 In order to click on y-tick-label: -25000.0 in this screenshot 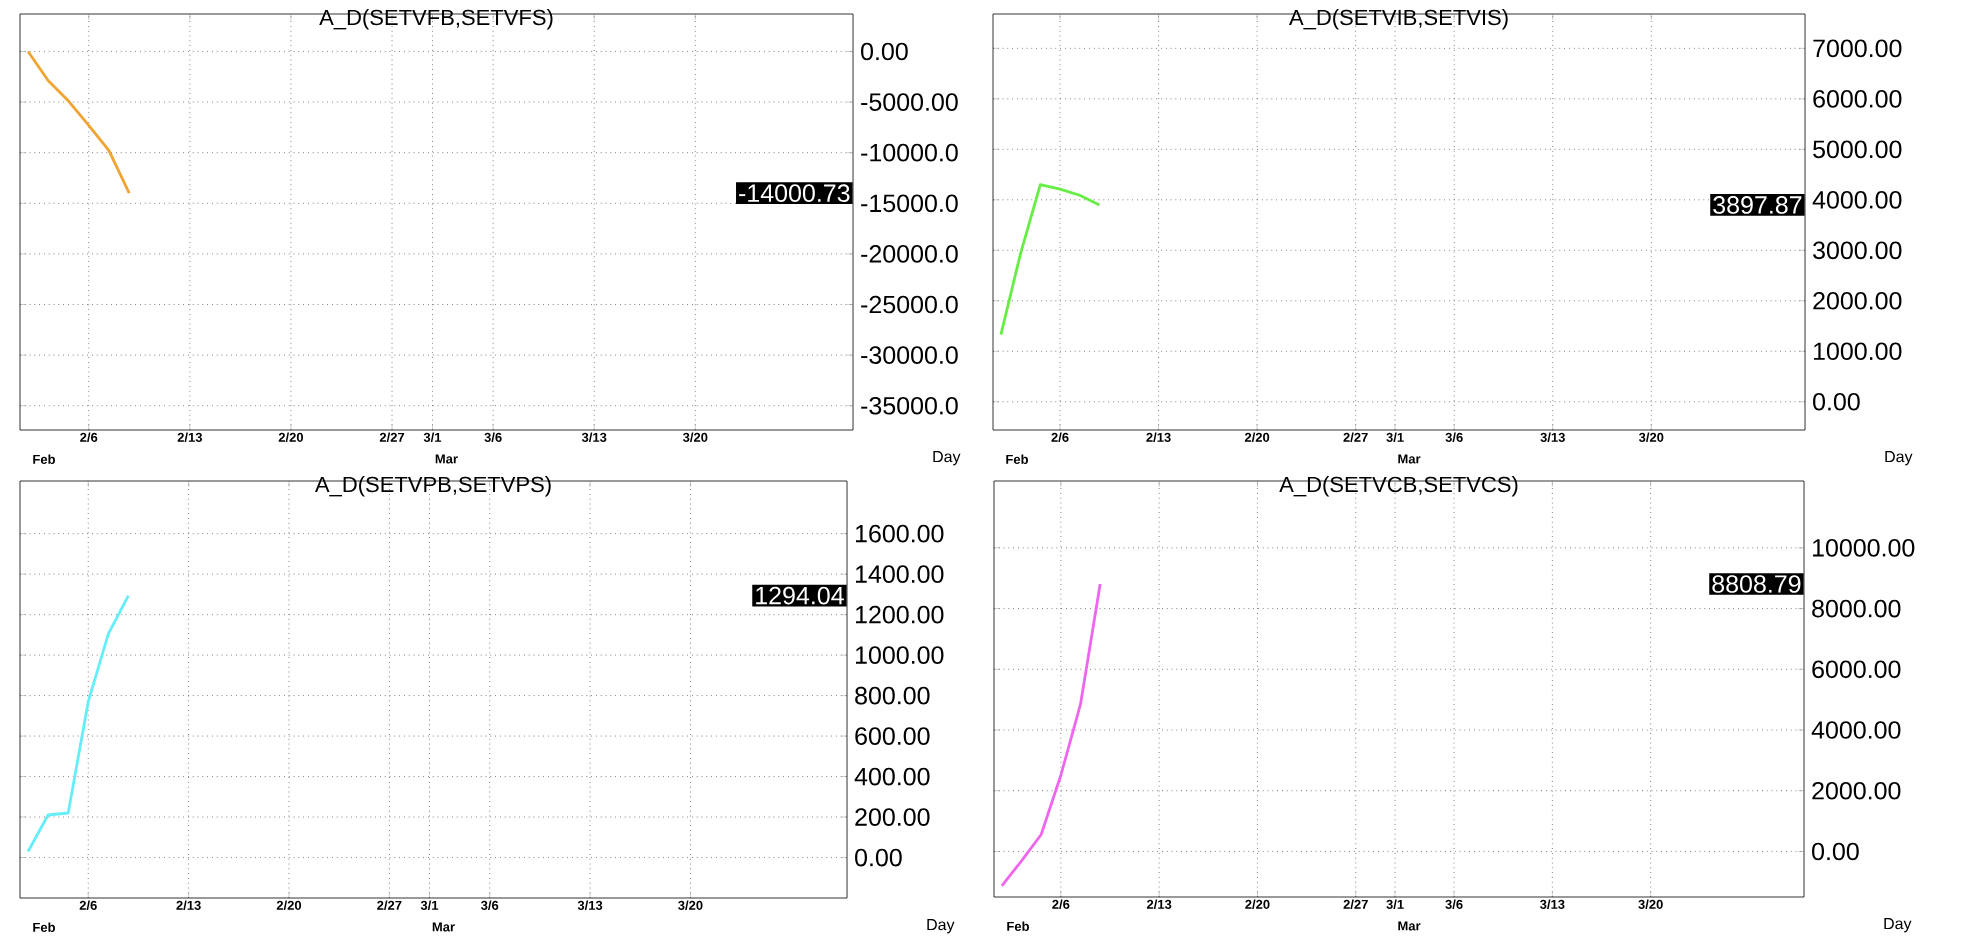, I will do `click(909, 304)`.